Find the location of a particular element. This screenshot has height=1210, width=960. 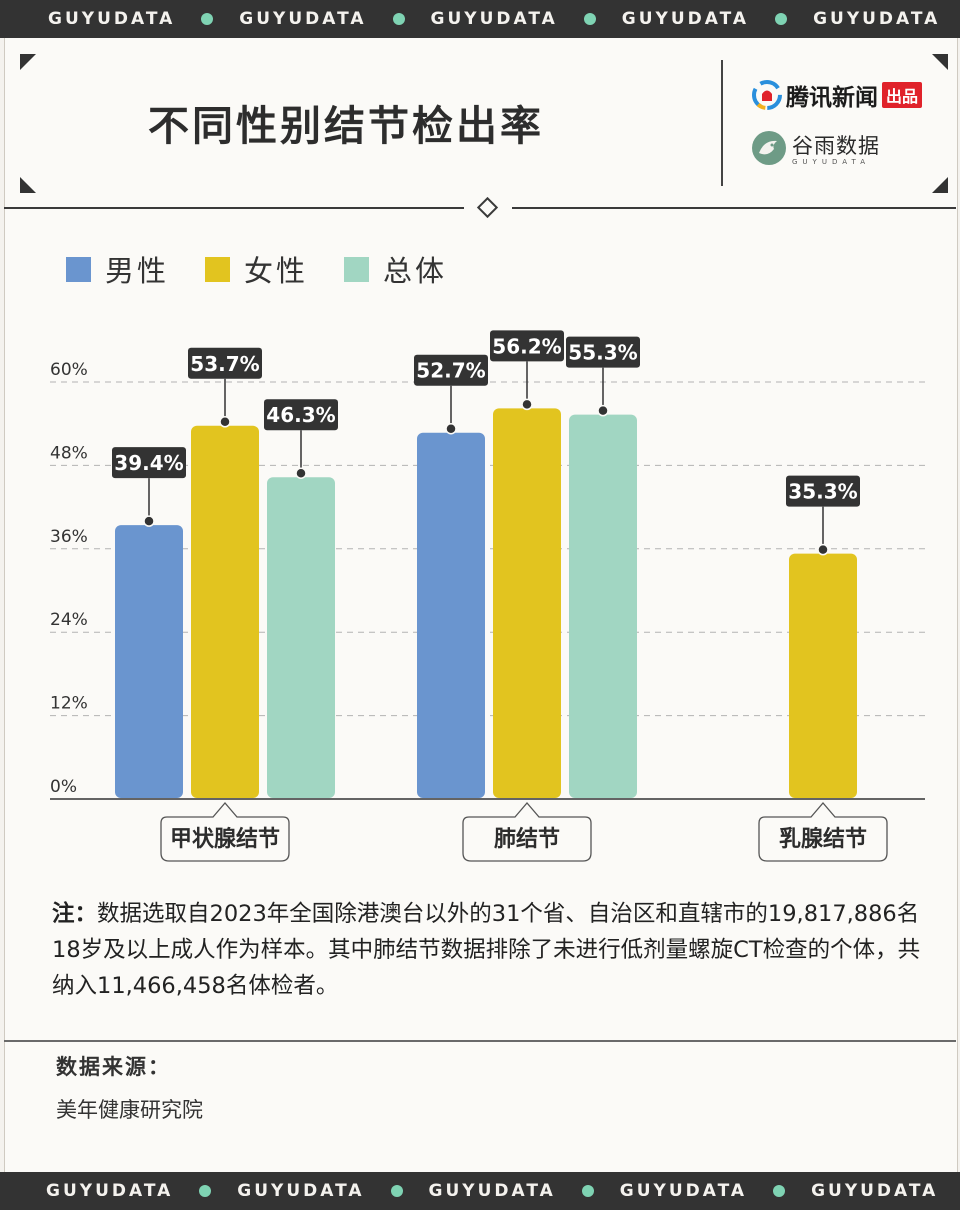

data-label: 53.7% is located at coordinates (224, 364).